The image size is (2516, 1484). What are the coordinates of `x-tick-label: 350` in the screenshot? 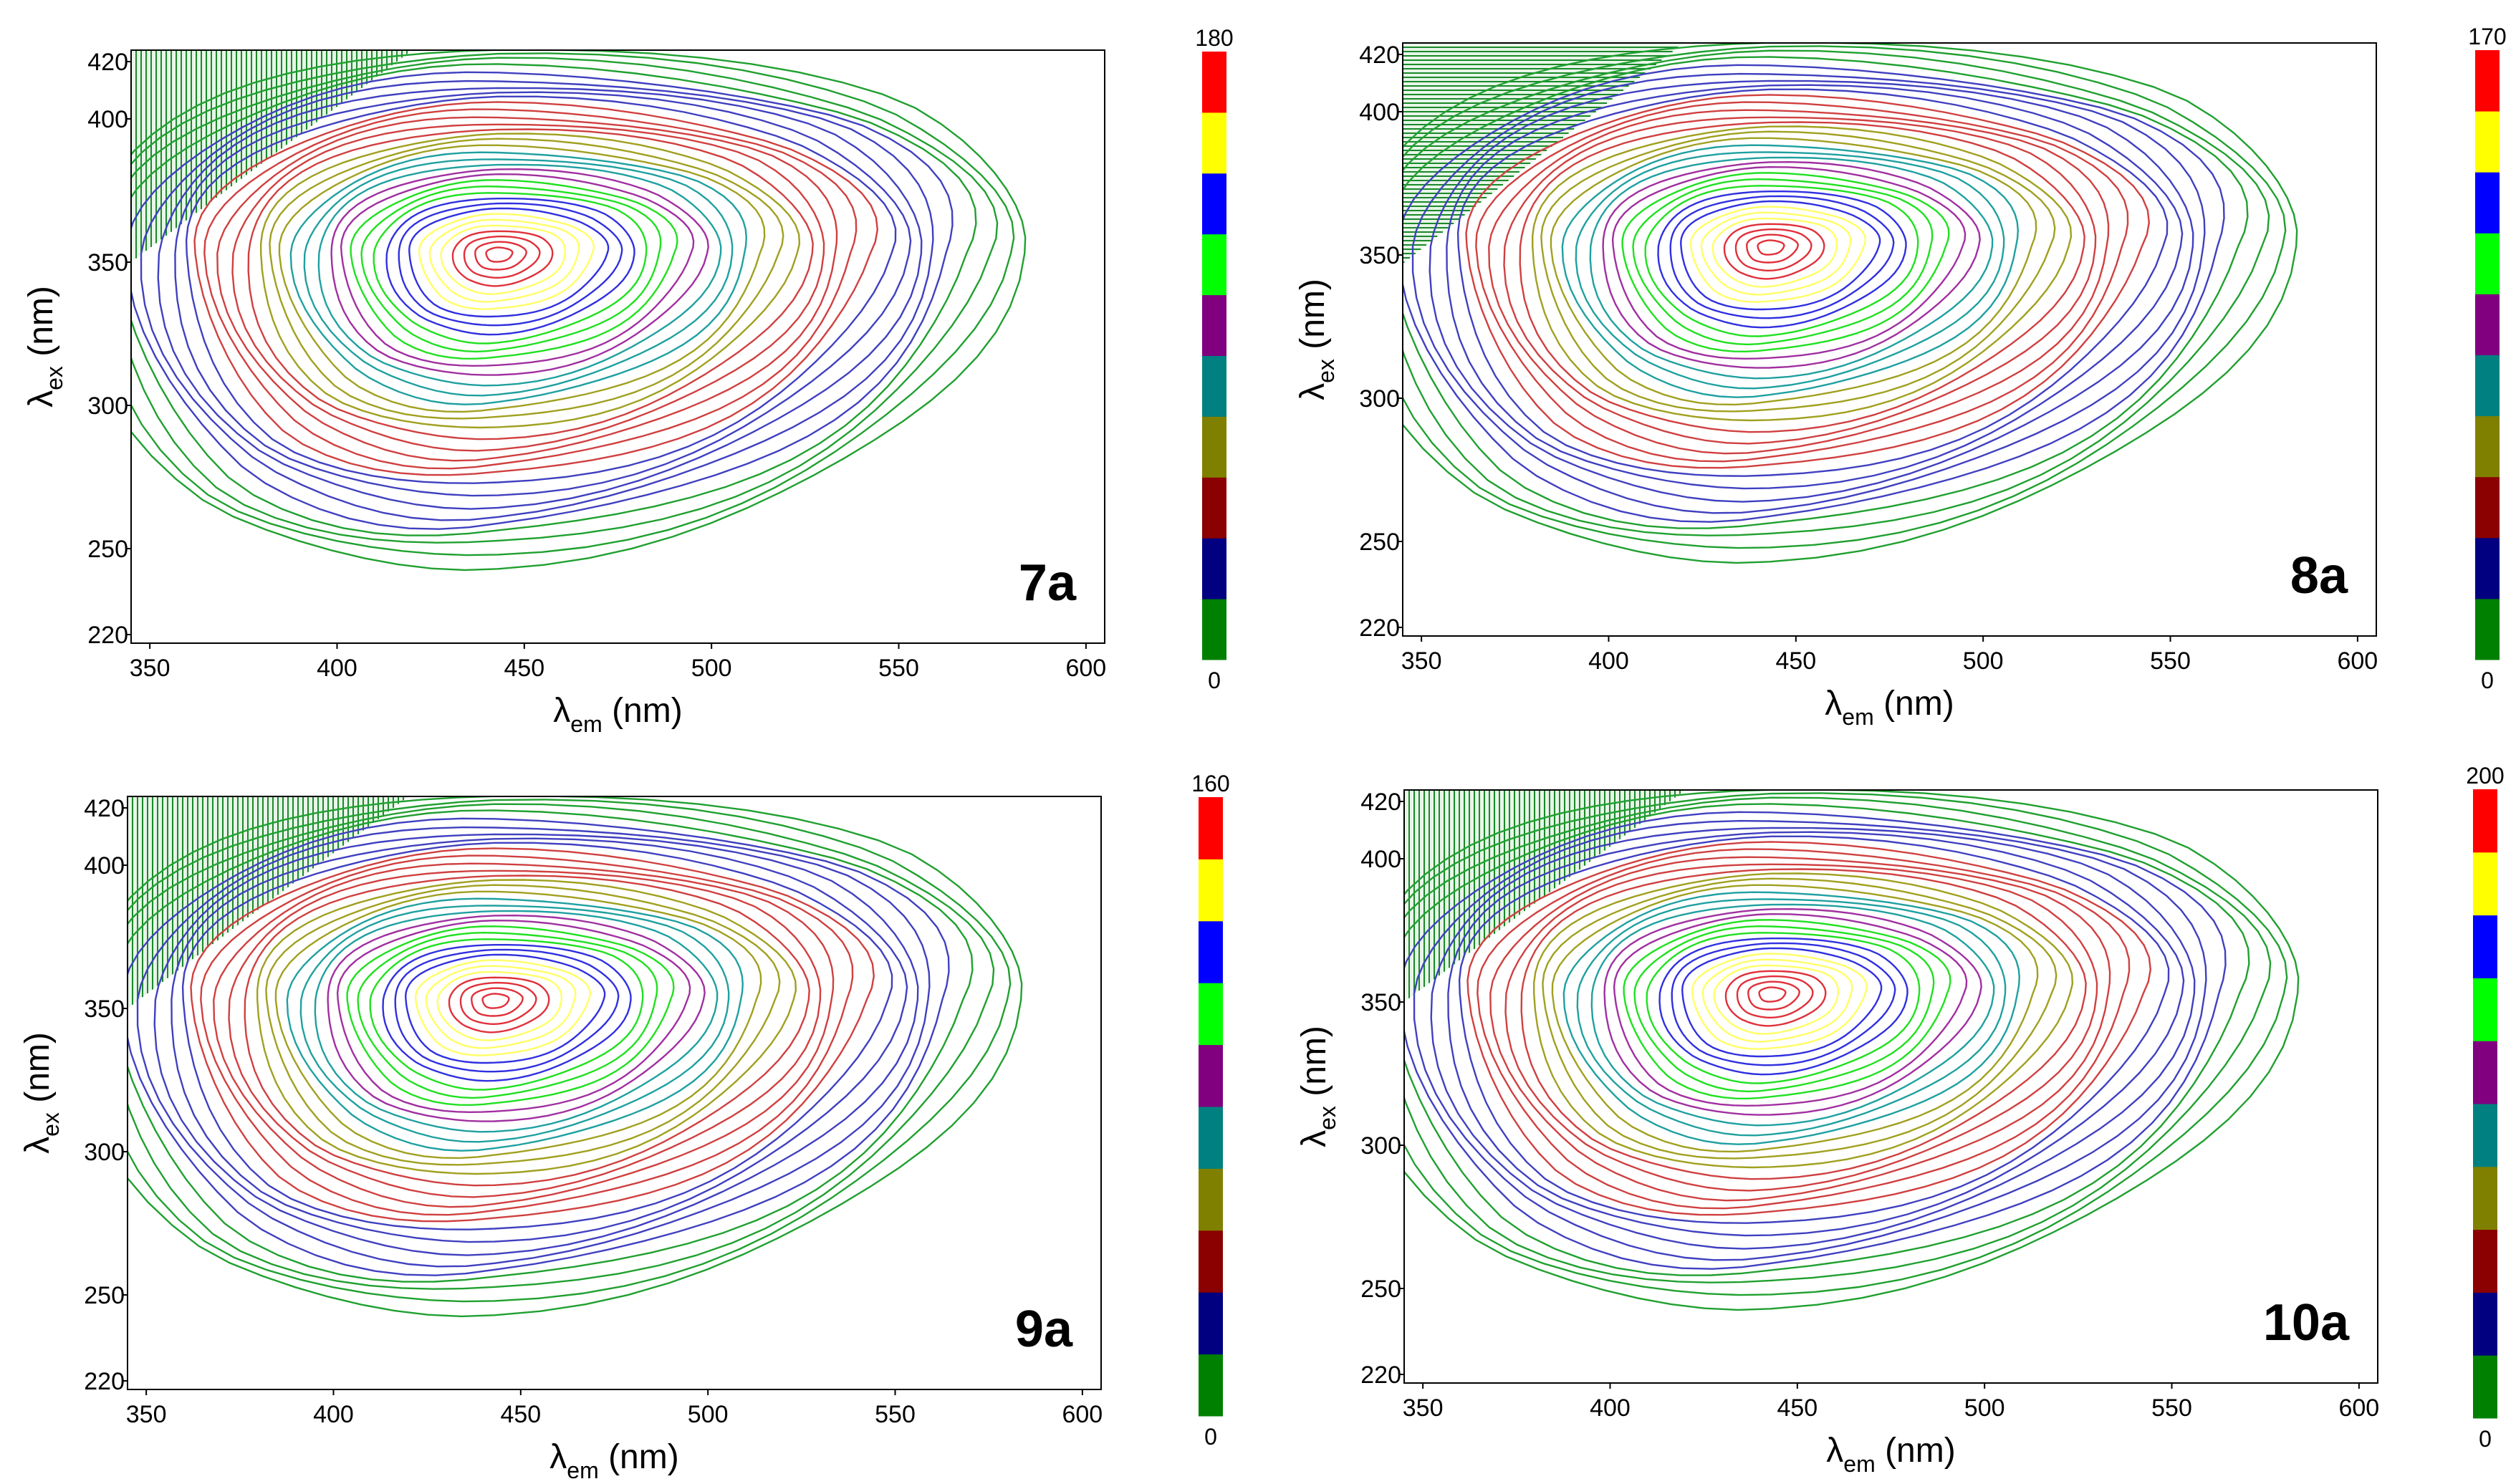 It's located at (1424, 1408).